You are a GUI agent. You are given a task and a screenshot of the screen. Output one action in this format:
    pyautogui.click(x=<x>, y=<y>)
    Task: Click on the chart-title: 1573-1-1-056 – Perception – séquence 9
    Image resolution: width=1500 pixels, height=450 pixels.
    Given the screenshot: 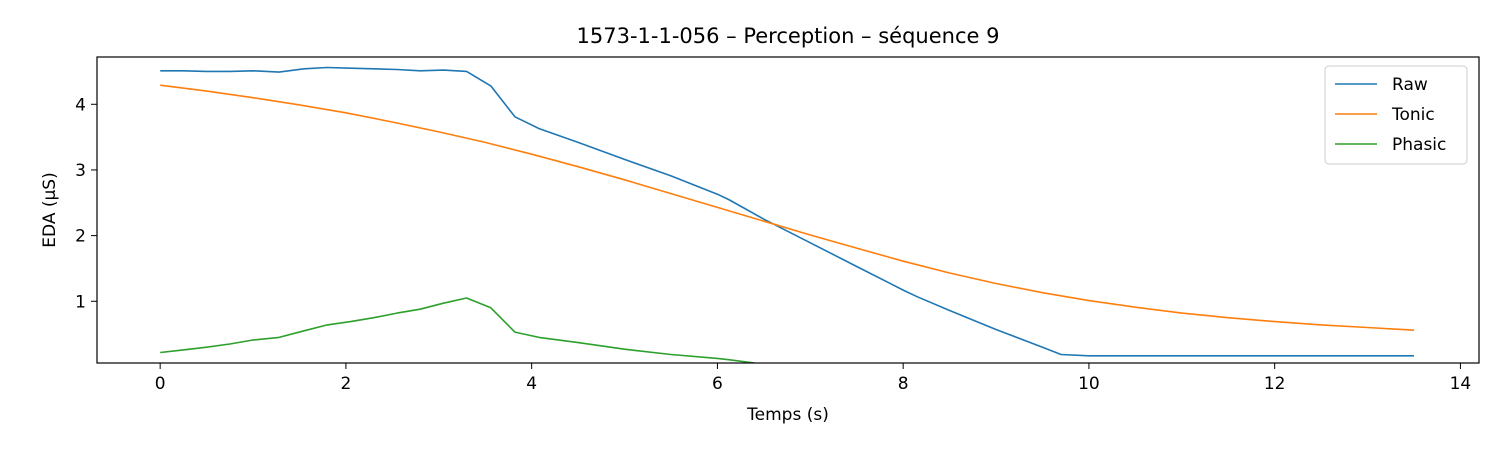 What is the action you would take?
    pyautogui.click(x=788, y=36)
    